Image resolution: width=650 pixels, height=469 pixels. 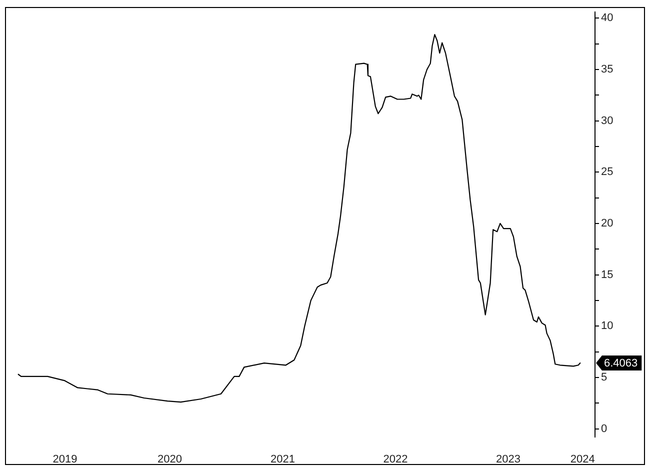 I want to click on x-tick-label: 2022, so click(x=395, y=460).